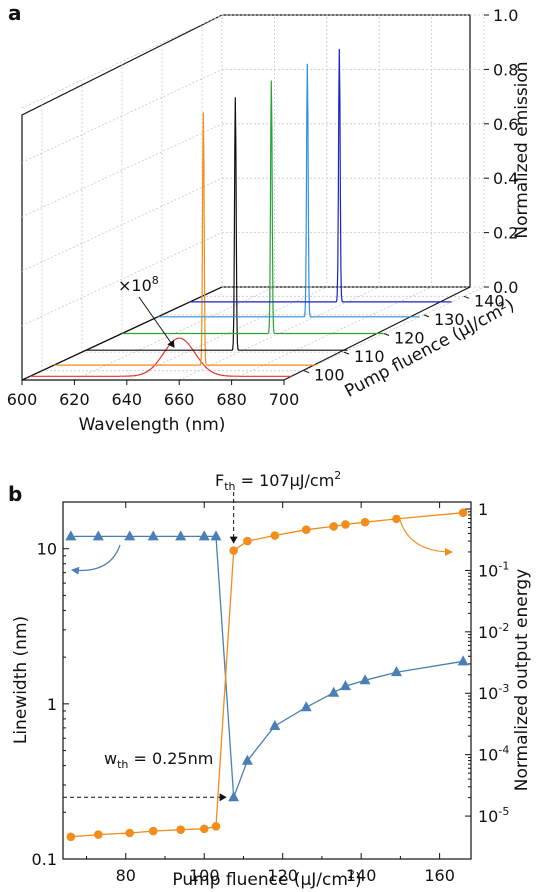 Image resolution: width=537 pixels, height=892 pixels. I want to click on svg-text: ×10⁸, so click(138, 284).